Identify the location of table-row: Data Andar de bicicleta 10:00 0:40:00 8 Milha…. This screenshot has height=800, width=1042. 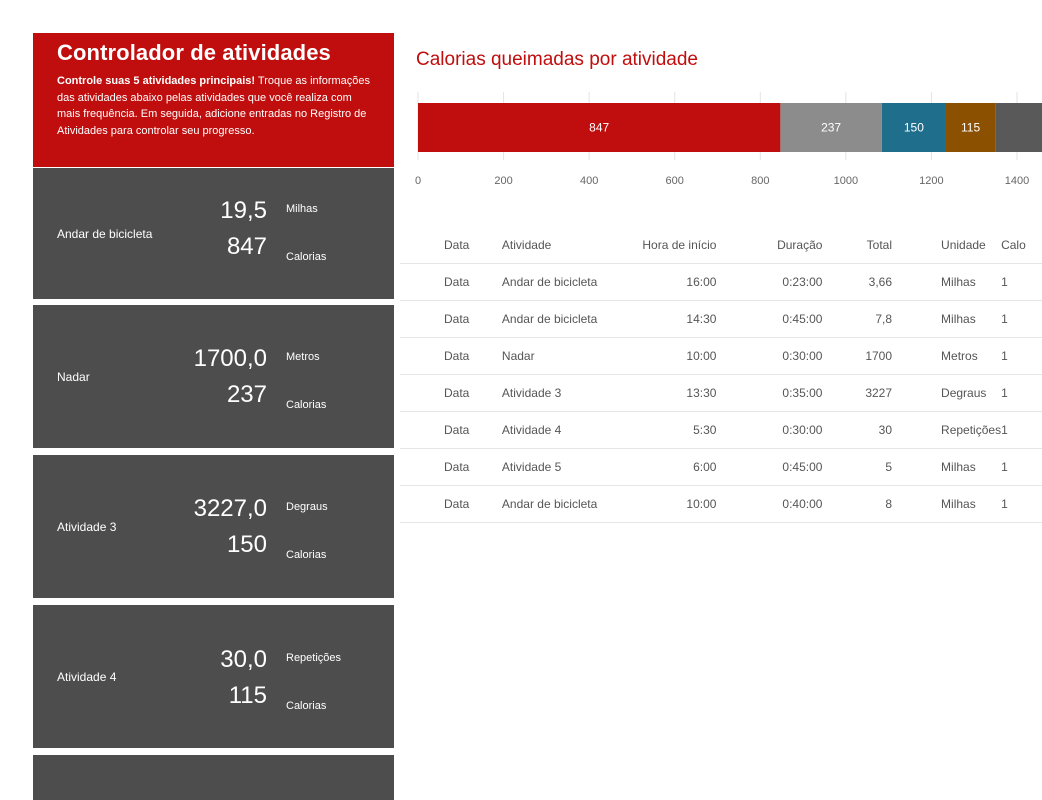
(721, 504).